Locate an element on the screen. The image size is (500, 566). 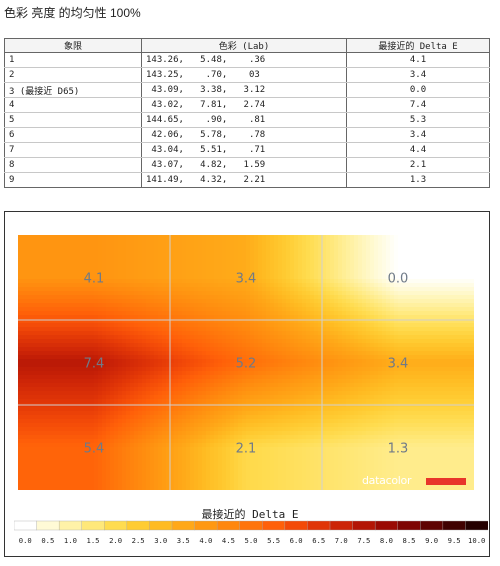
table-row: 8 43.07, 4.82, 1.59 2.1 is located at coordinates (247, 165).